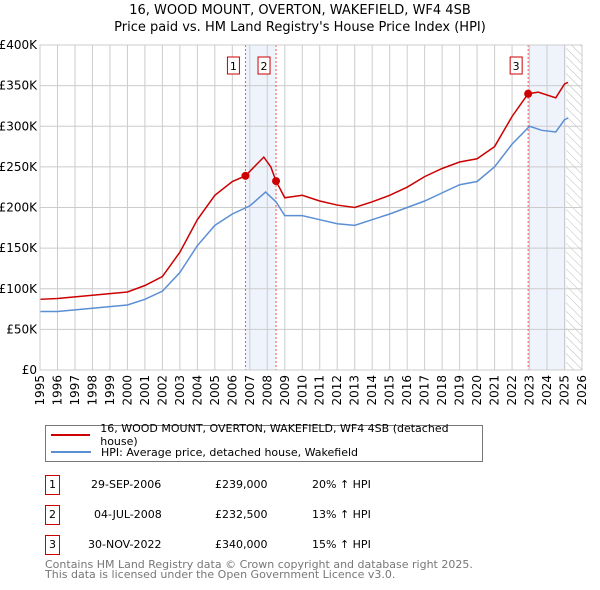  I want to click on y-tick-label: £50K, so click(22, 329).